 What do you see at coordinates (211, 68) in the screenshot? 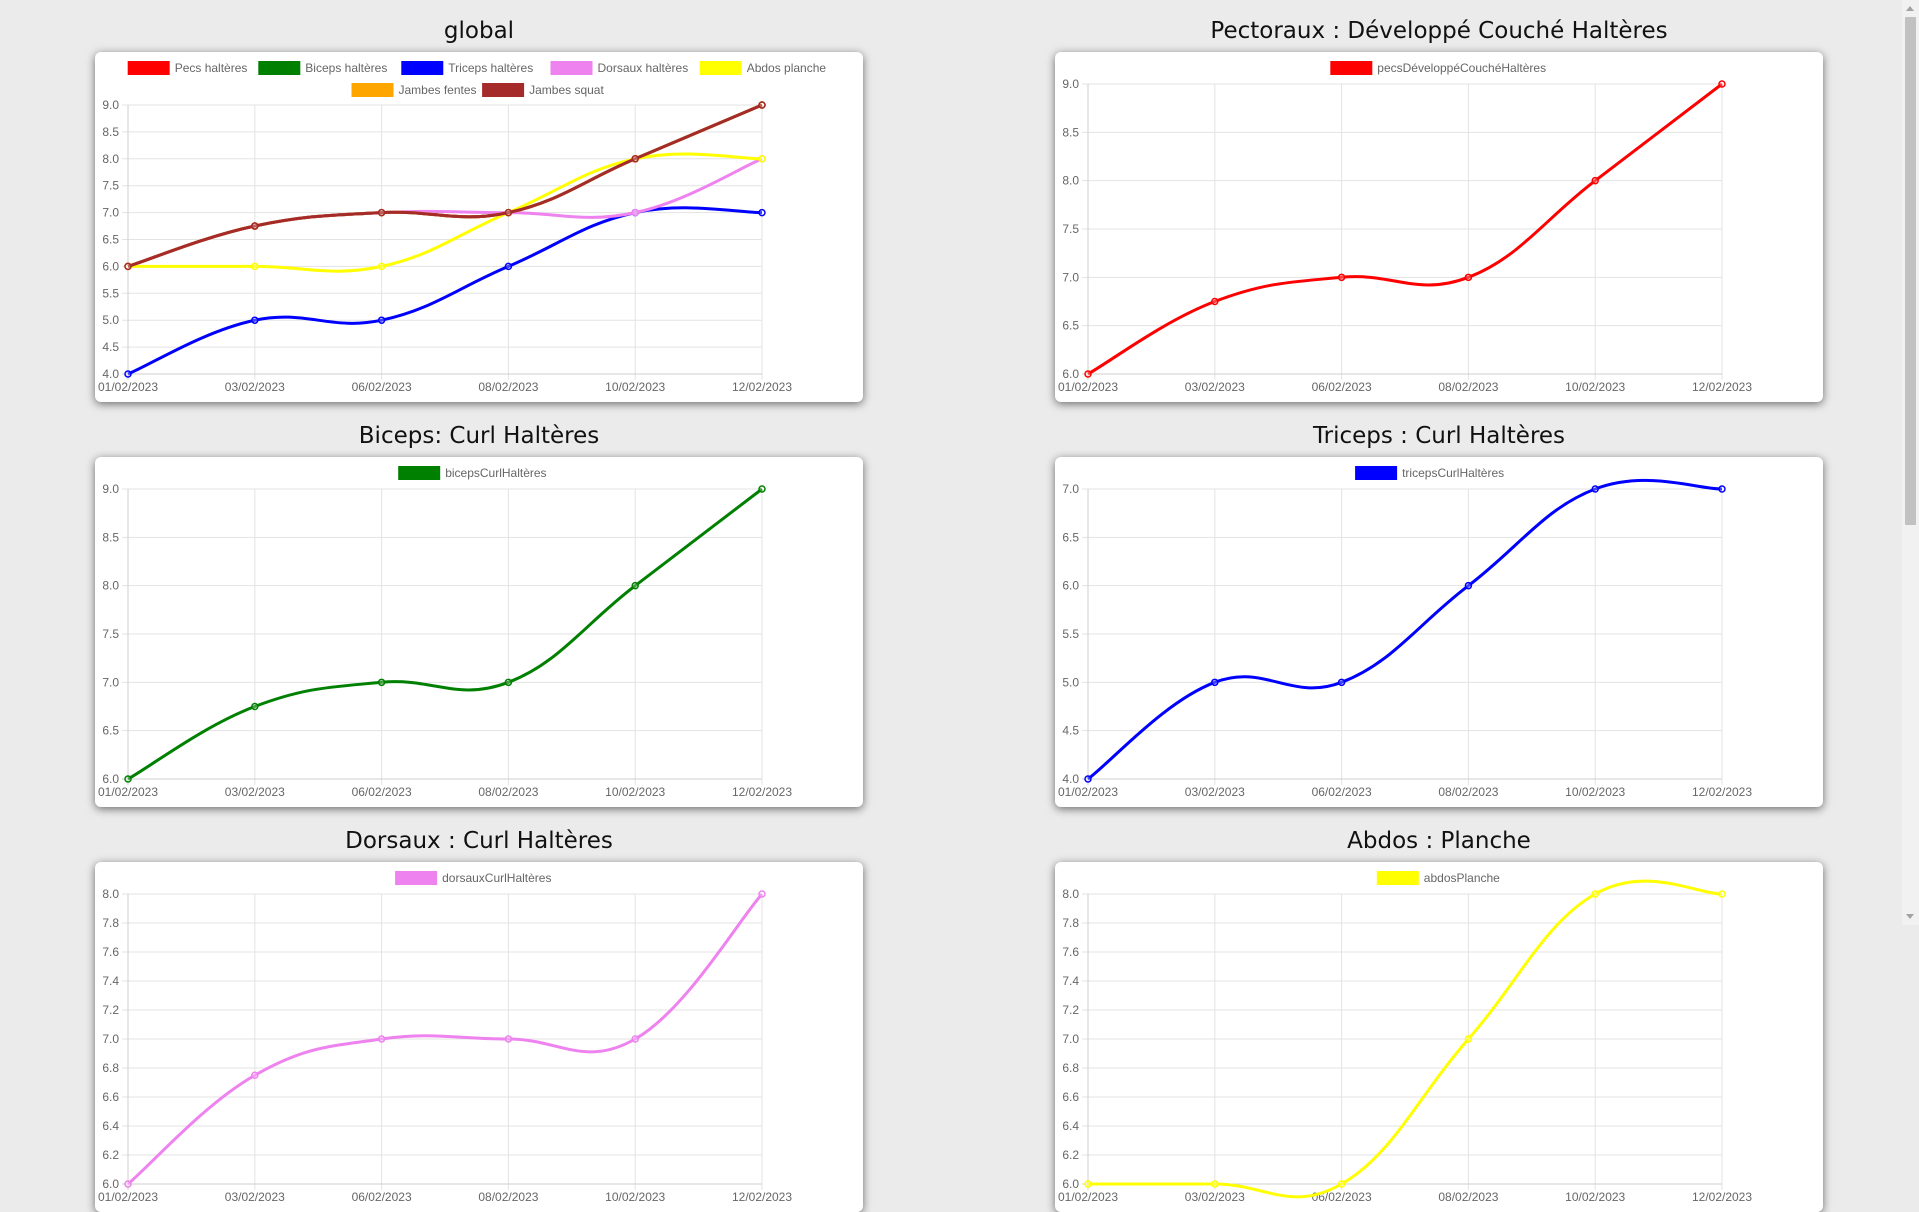
I see `legend-label: Pecs haltères` at bounding box center [211, 68].